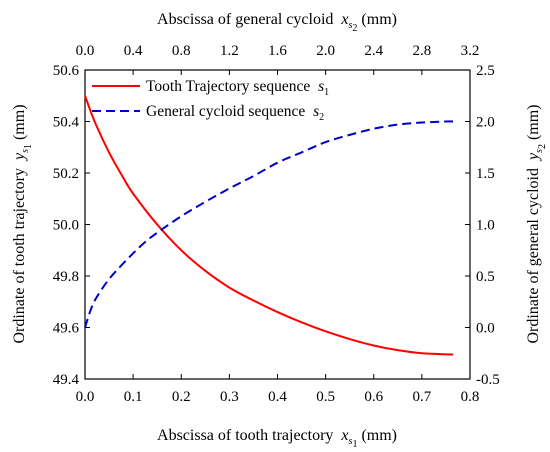 Image resolution: width=550 pixels, height=452 pixels. What do you see at coordinates (181, 397) in the screenshot?
I see `bottom-tick-label: 0.2` at bounding box center [181, 397].